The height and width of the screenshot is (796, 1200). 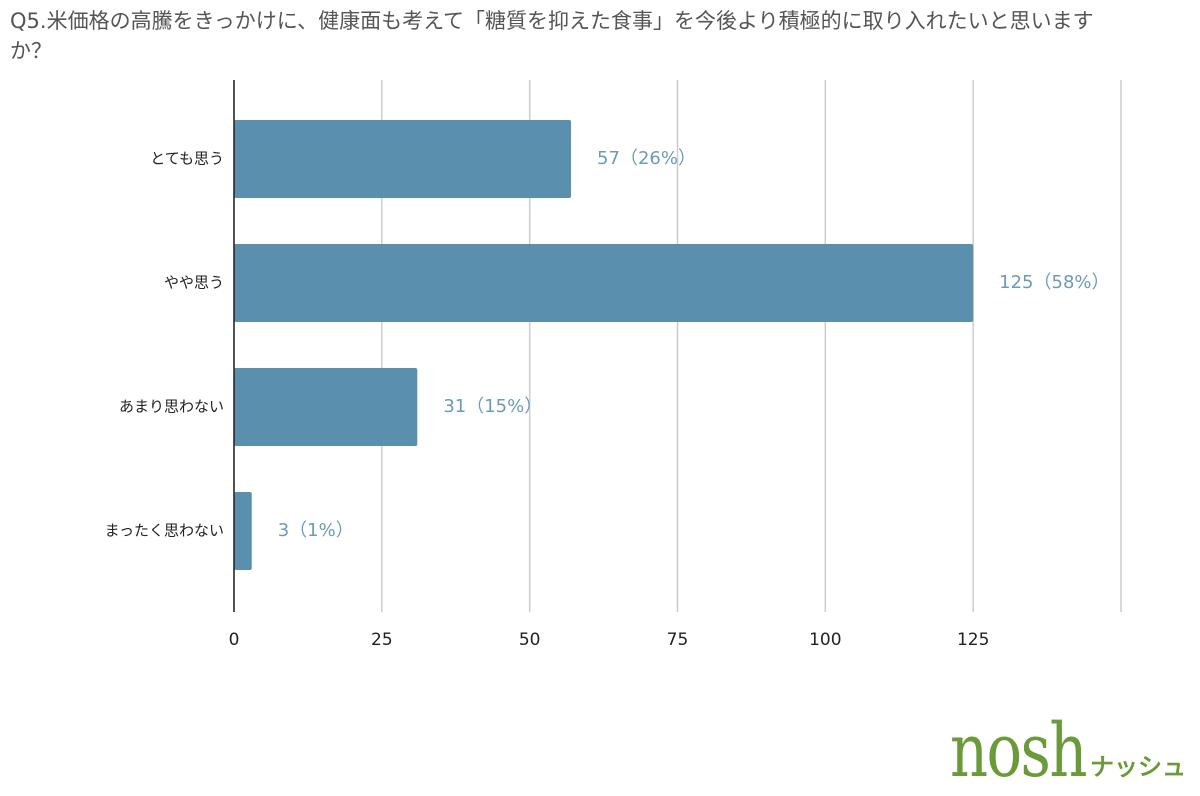 What do you see at coordinates (973, 640) in the screenshot?
I see `x-tick-label: 125` at bounding box center [973, 640].